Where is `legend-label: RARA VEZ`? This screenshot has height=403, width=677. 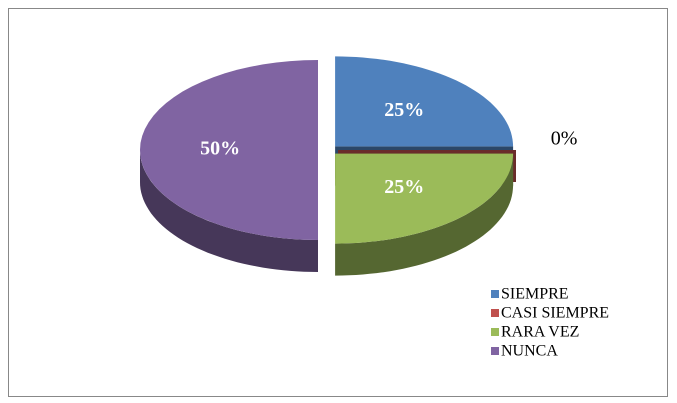 legend-label: RARA VEZ is located at coordinates (540, 332).